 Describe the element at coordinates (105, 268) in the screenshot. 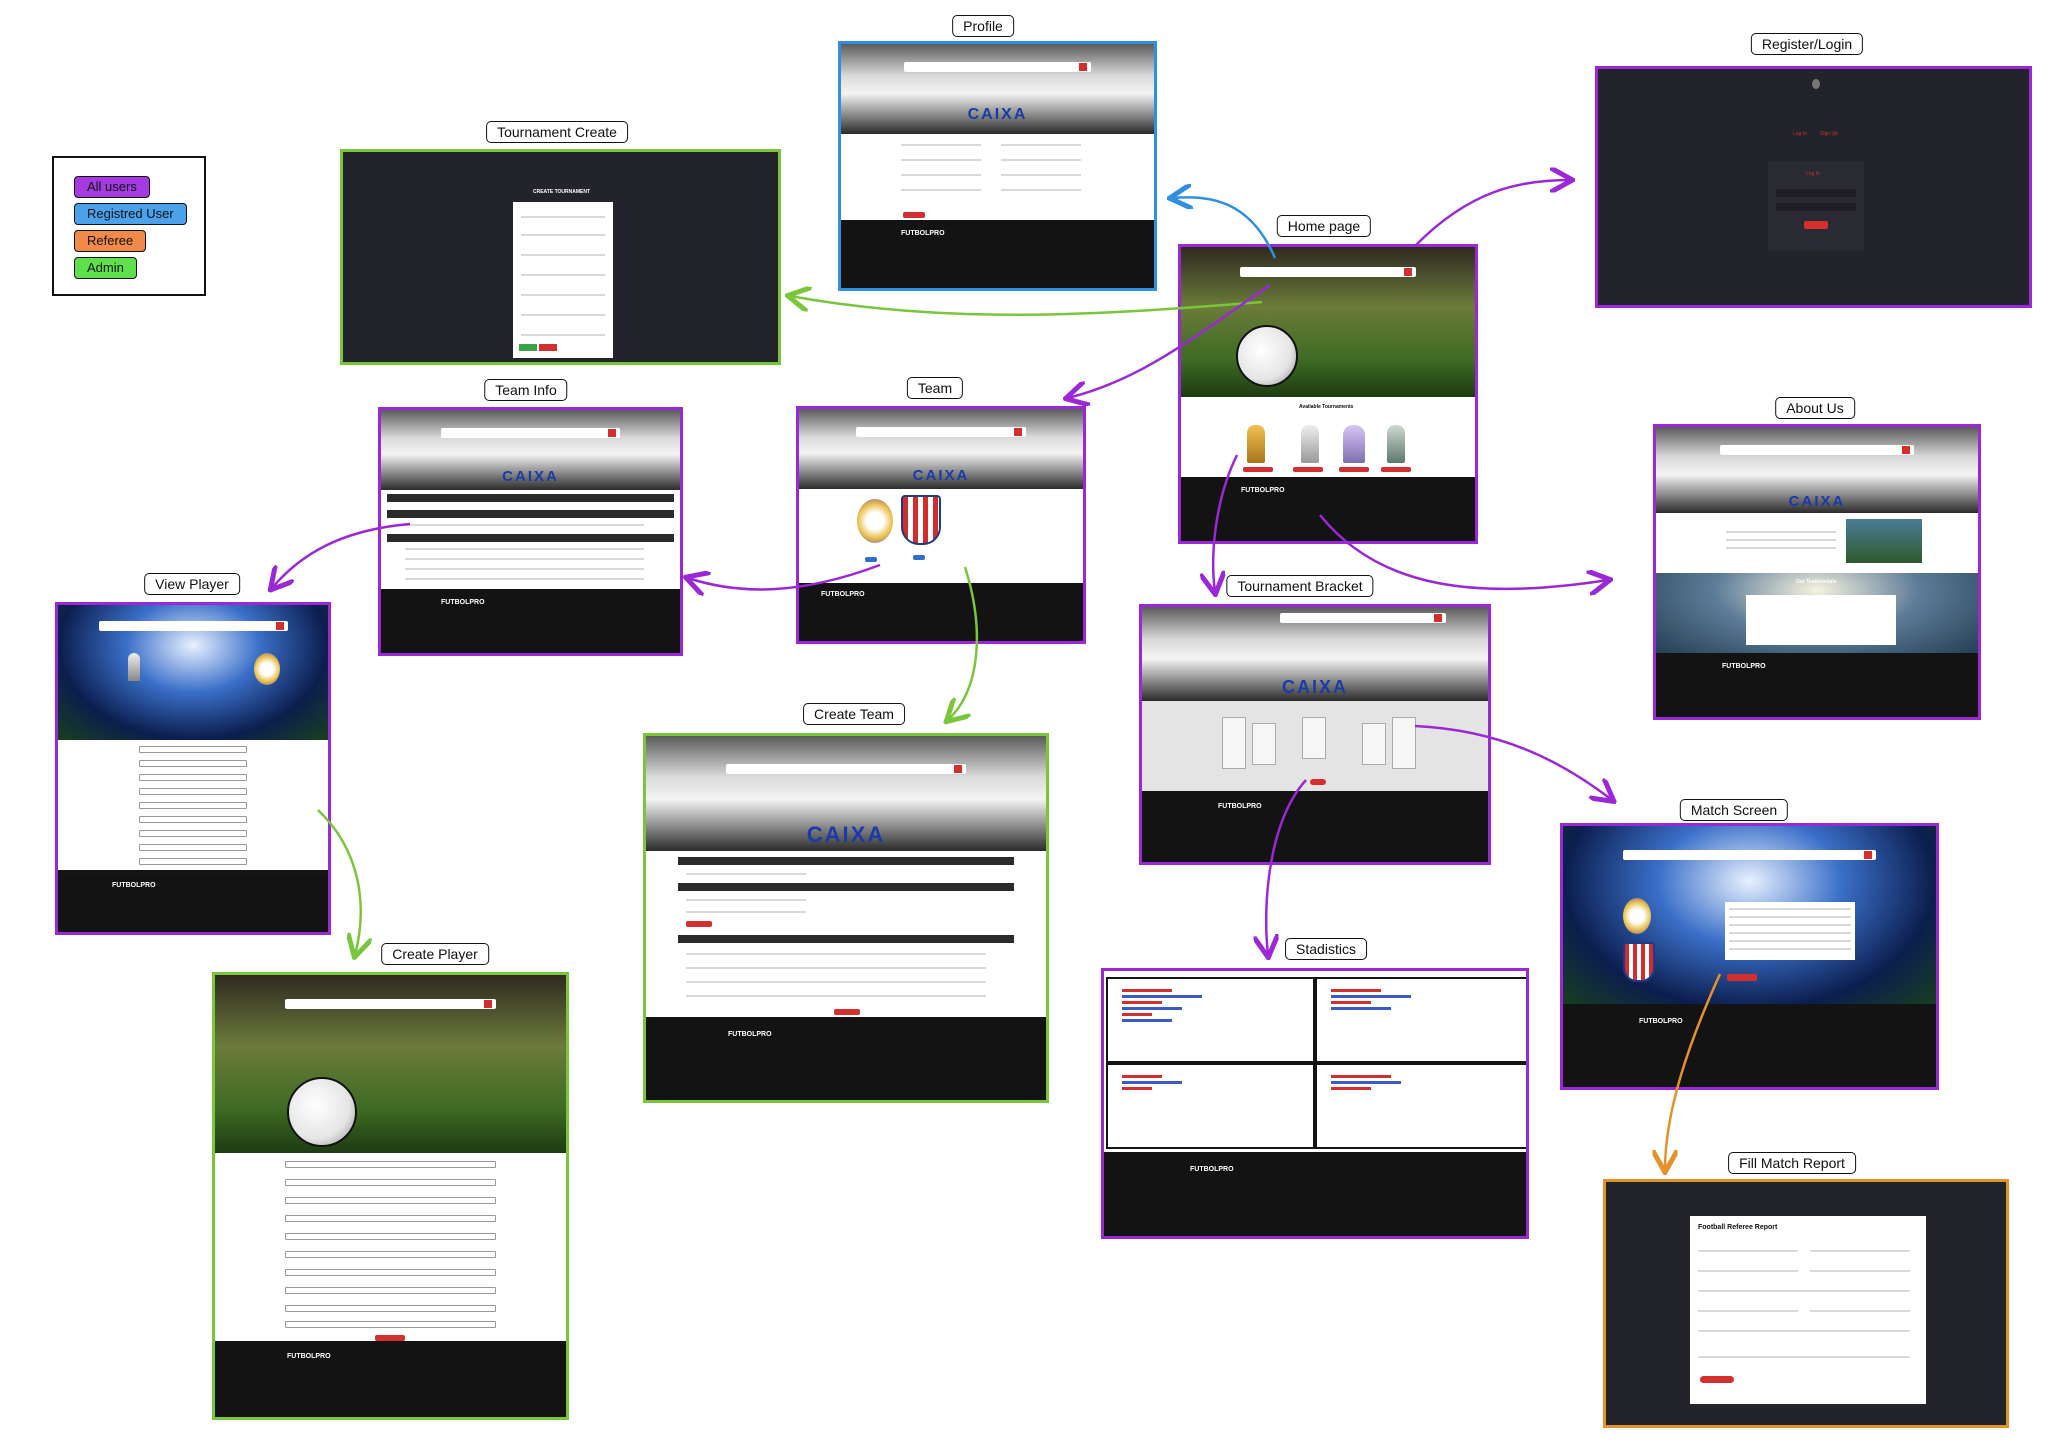

I see `legend-admin: Admin` at that location.